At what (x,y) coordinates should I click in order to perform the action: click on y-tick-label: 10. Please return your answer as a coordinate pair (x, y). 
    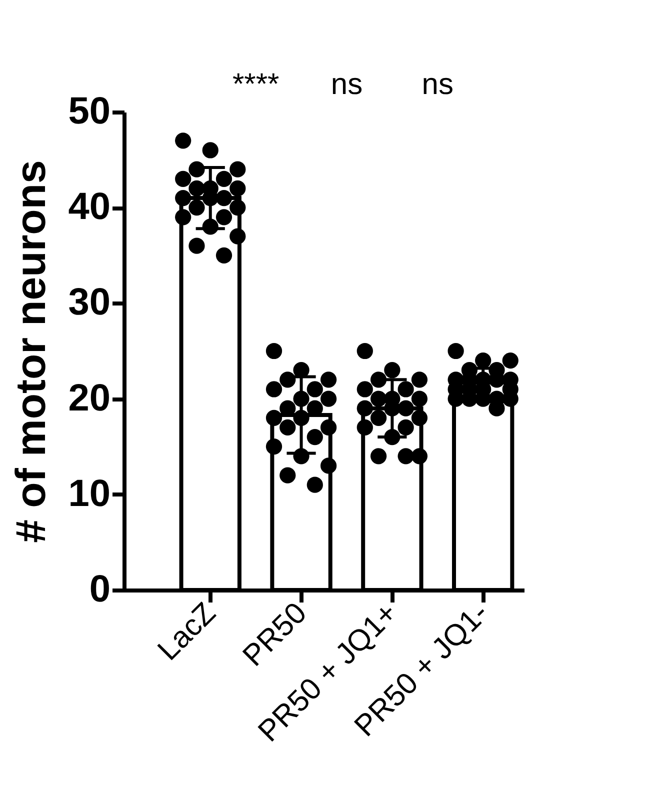
    Looking at the image, I should click on (89, 493).